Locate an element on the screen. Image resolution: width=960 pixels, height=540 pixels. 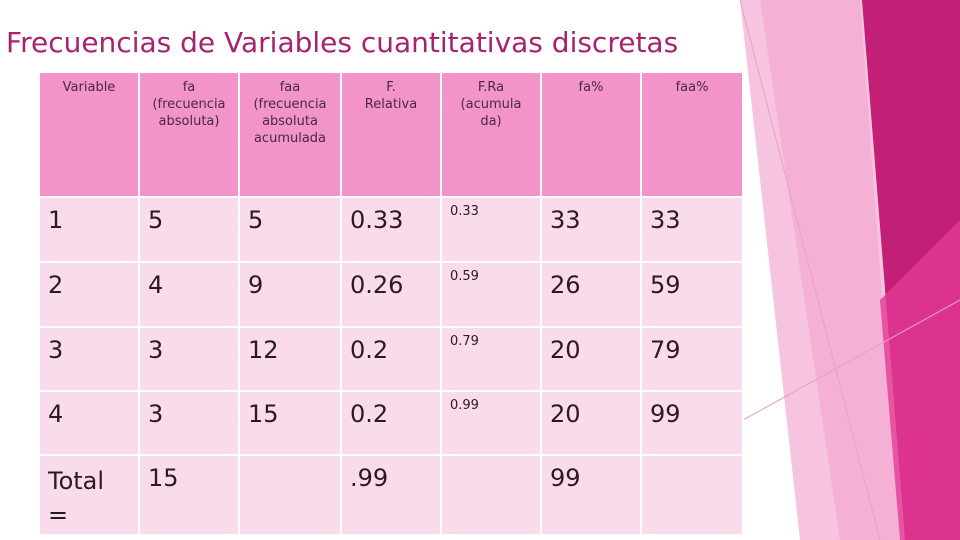
header-line: F.Ra is located at coordinates (491, 87).